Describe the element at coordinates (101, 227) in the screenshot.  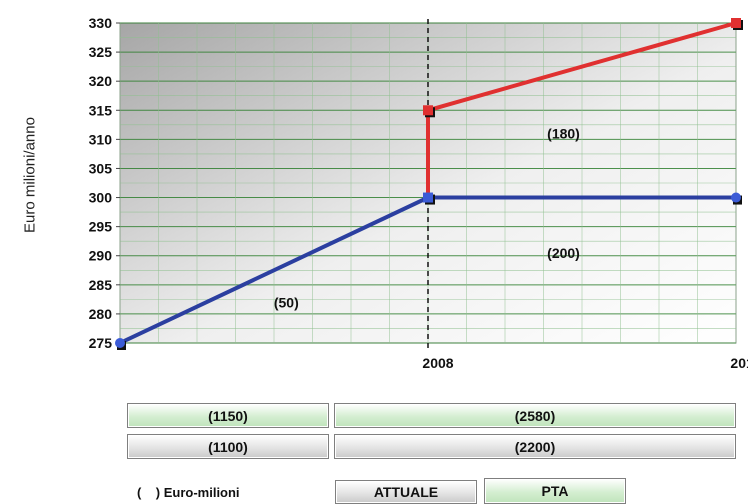
I see `y-tick-label: 295` at that location.